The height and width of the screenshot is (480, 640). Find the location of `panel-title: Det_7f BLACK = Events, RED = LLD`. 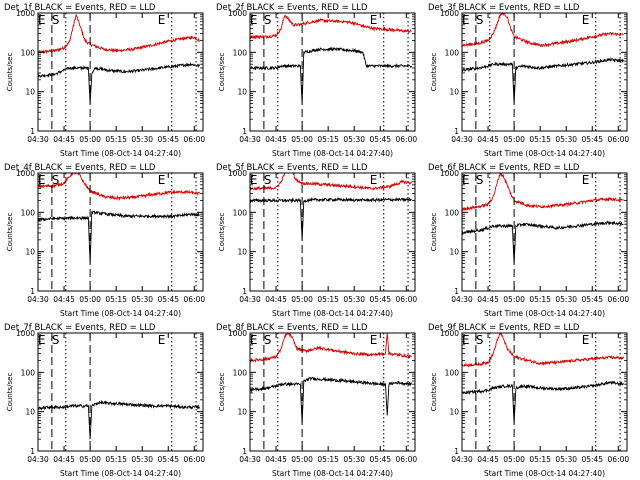

panel-title: Det_7f BLACK = Events, RED = LLD is located at coordinates (80, 328).